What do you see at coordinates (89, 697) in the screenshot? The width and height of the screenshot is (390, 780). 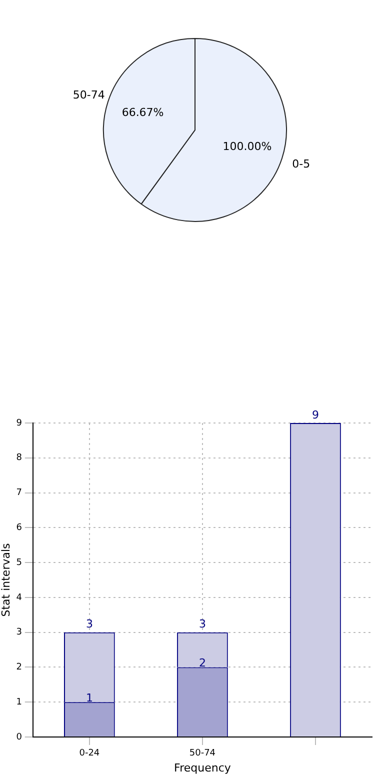 I see `data-label: 1` at bounding box center [89, 697].